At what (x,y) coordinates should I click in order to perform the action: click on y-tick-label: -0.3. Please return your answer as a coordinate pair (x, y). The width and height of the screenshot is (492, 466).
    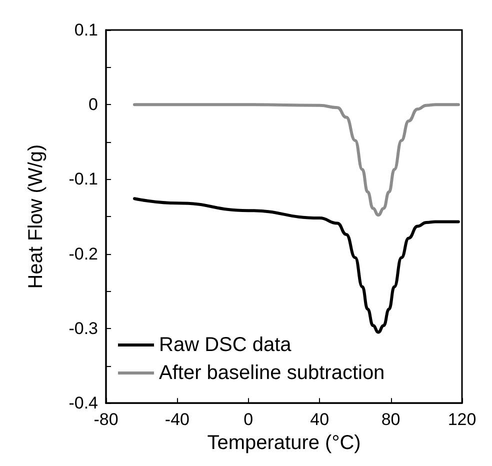
    Looking at the image, I should click on (83, 328).